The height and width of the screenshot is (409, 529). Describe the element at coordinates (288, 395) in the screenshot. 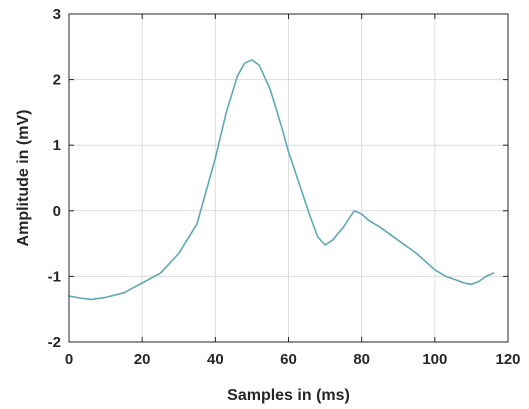

I see `x-axis-label: Samples in (ms)` at that location.